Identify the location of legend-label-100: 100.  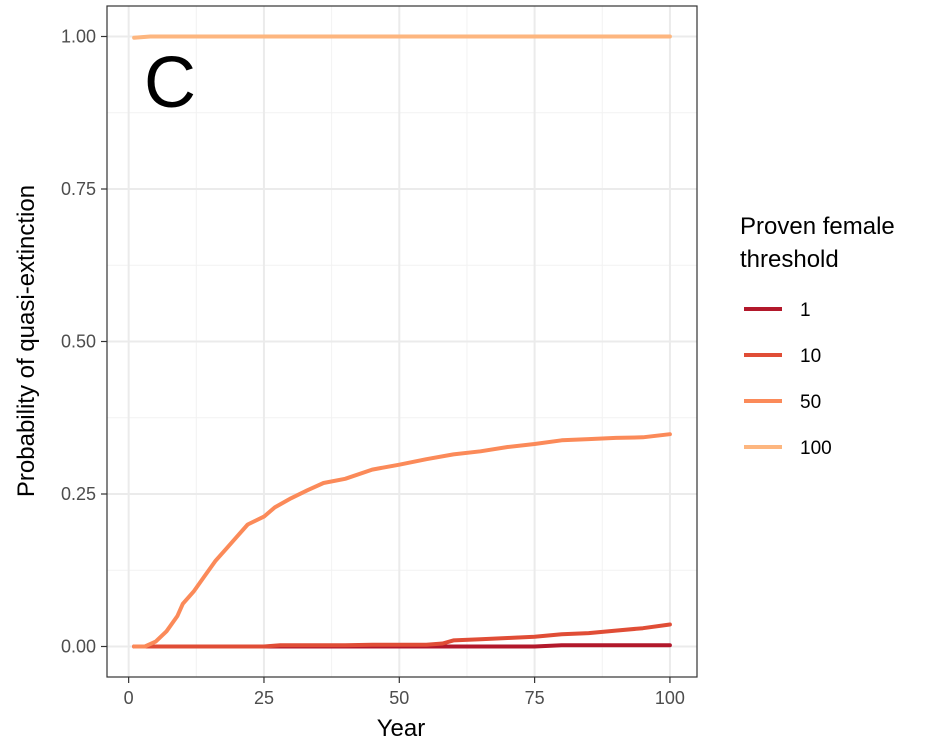
(816, 448).